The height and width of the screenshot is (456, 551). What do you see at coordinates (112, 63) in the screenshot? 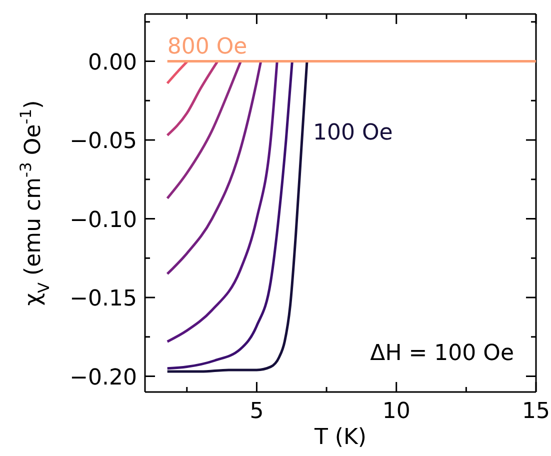
I see `y-tick-label: 0.00` at bounding box center [112, 63].